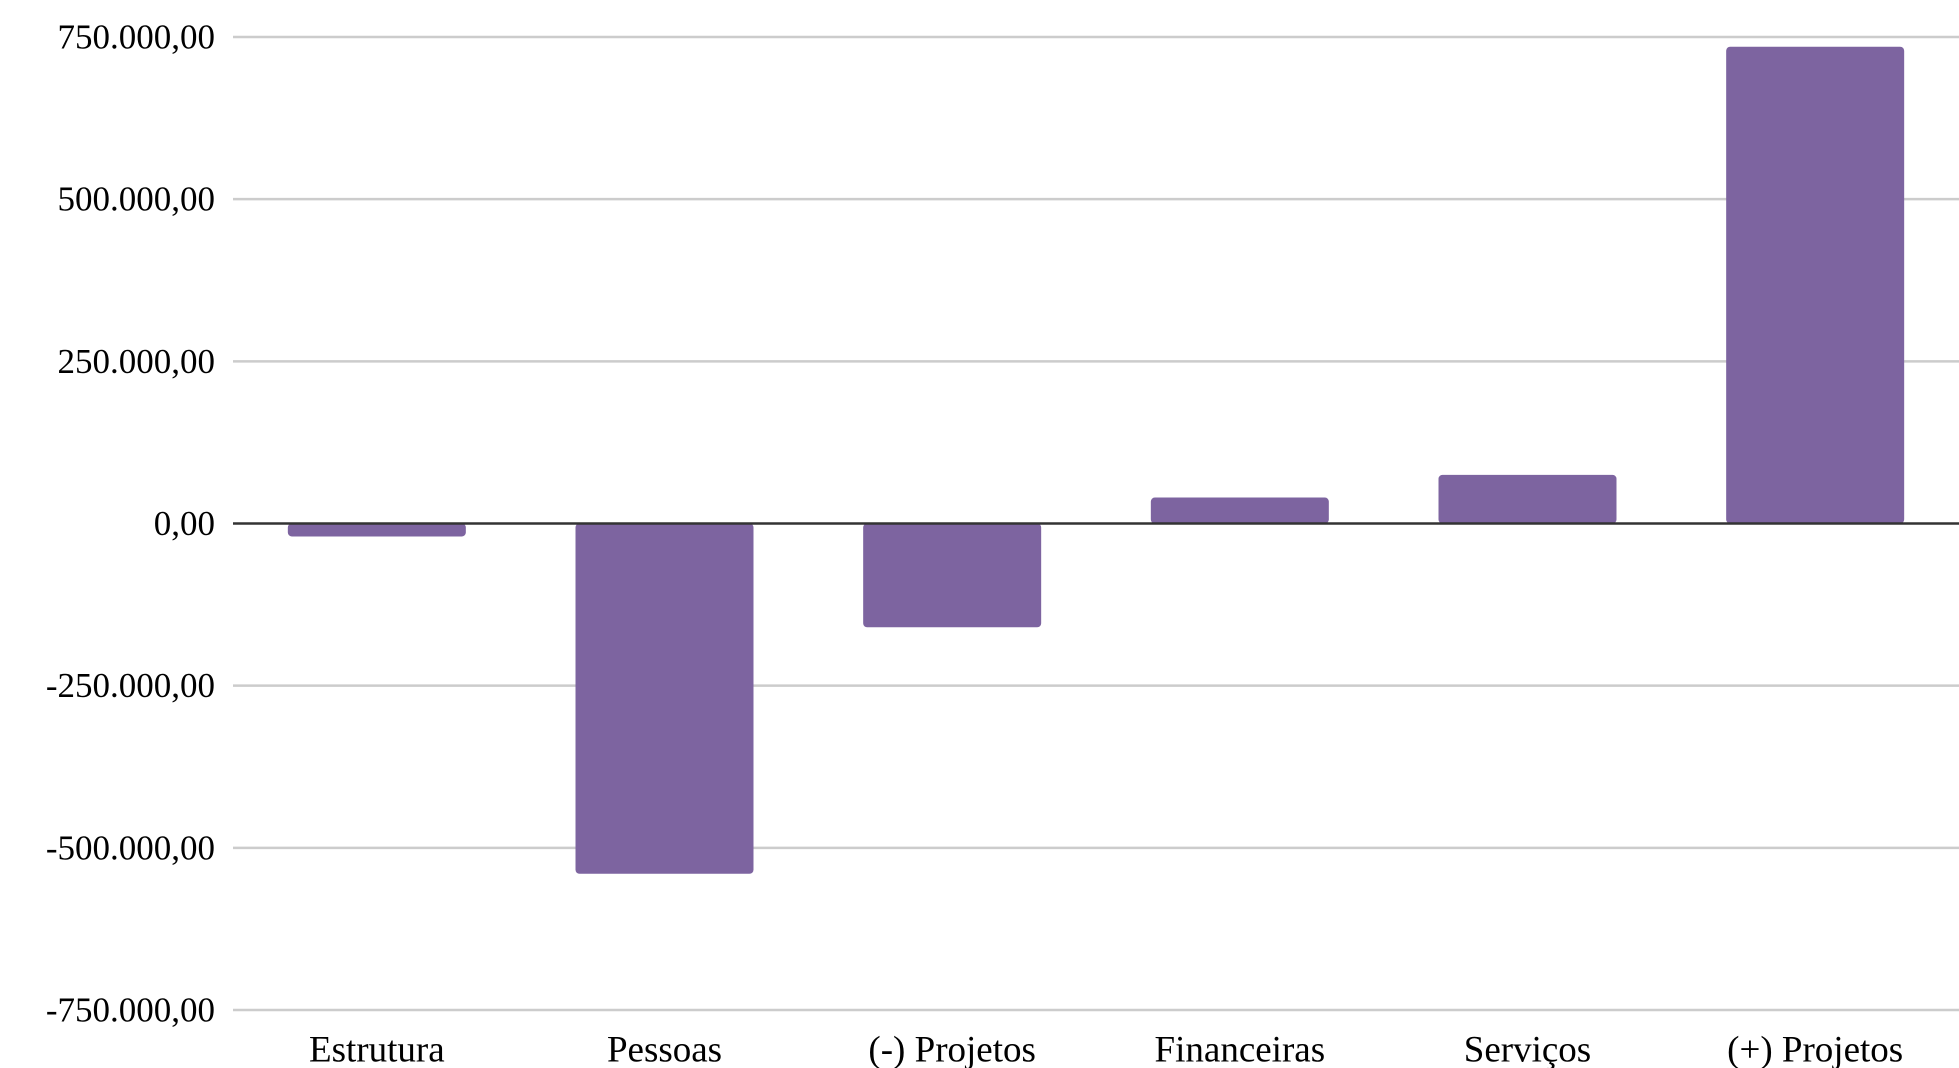 Image resolution: width=1959 pixels, height=1068 pixels. I want to click on bar-pessoas, so click(664, 698).